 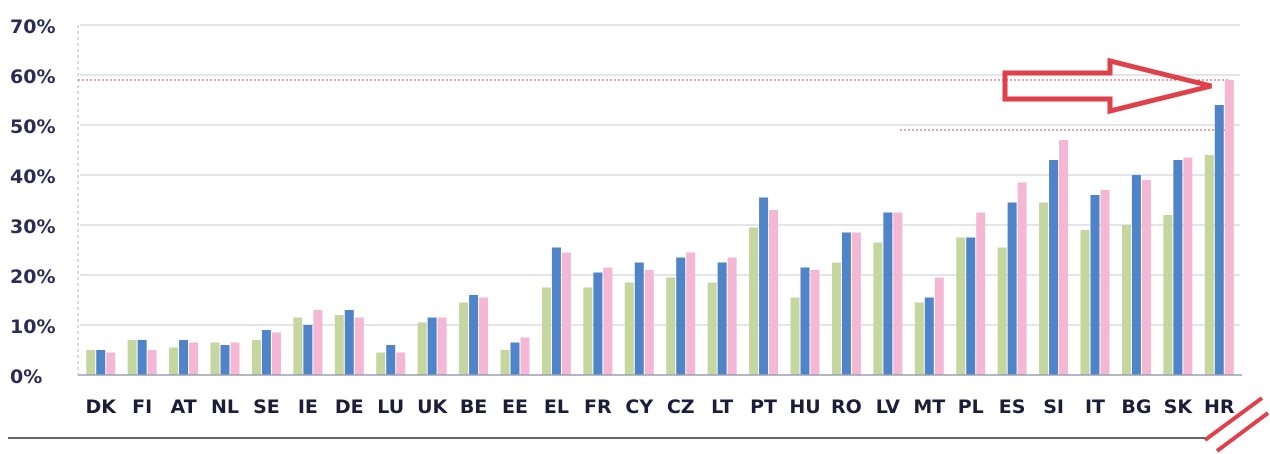 What do you see at coordinates (1179, 407) in the screenshot?
I see `x-tick-label: SK` at bounding box center [1179, 407].